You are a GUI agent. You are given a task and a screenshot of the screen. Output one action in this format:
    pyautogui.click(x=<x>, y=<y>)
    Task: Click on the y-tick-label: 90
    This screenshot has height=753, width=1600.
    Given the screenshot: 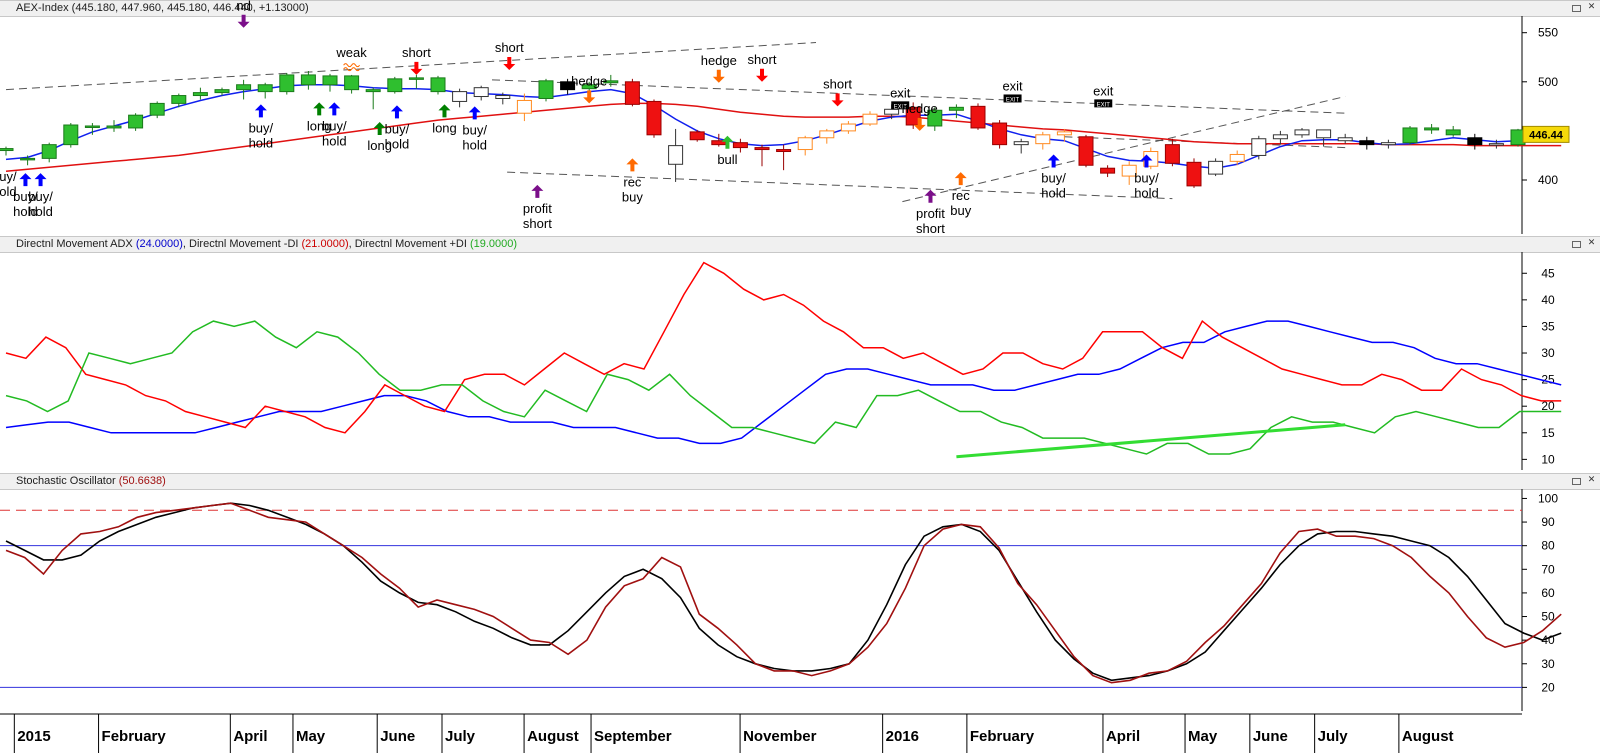 What is the action you would take?
    pyautogui.click(x=1548, y=522)
    